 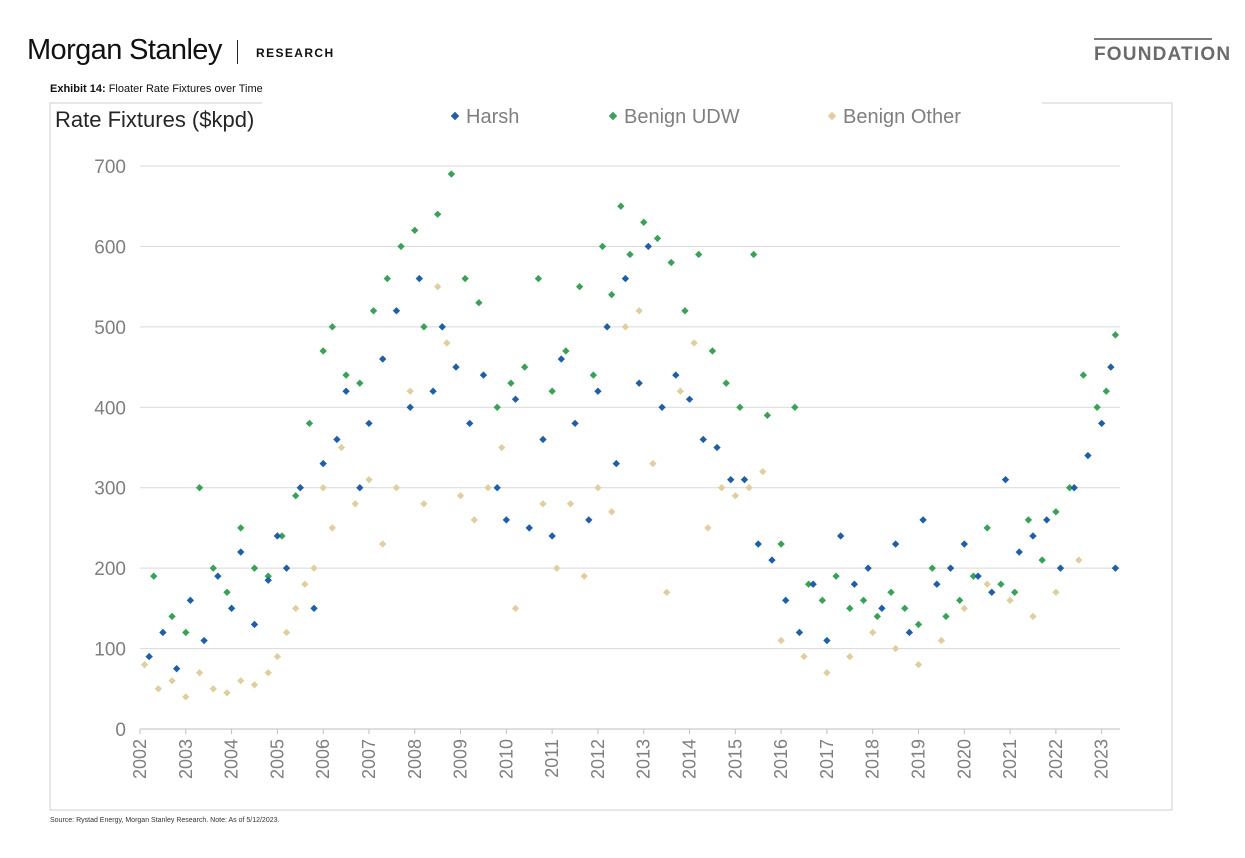 I want to click on brand-divider, so click(x=237, y=52).